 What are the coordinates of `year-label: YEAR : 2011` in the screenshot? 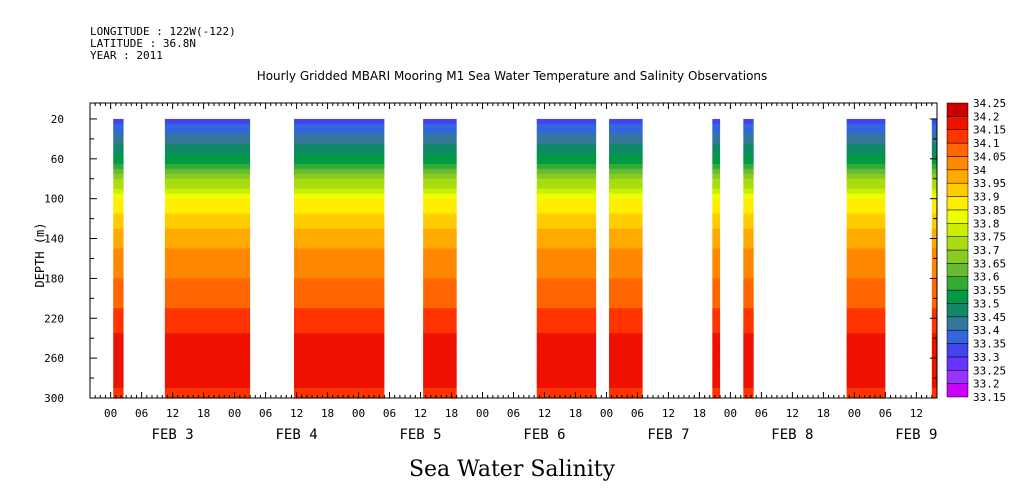 It's located at (126, 55).